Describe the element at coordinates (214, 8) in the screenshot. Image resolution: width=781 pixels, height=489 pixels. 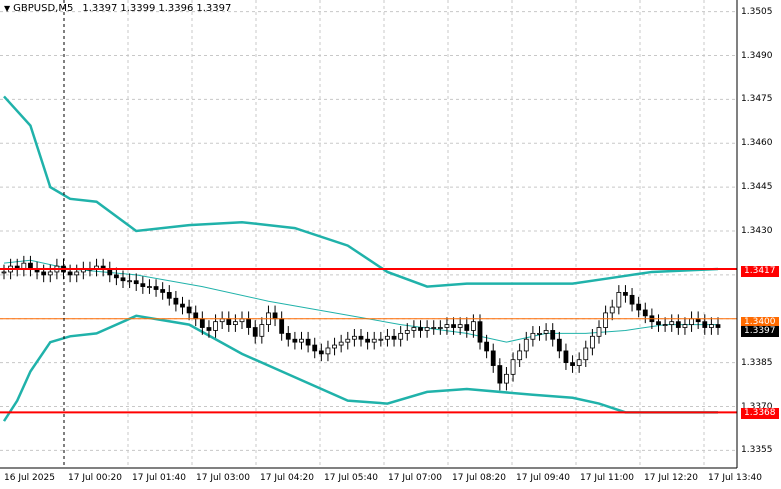
I see `ohlc-close: 1.3397` at that location.